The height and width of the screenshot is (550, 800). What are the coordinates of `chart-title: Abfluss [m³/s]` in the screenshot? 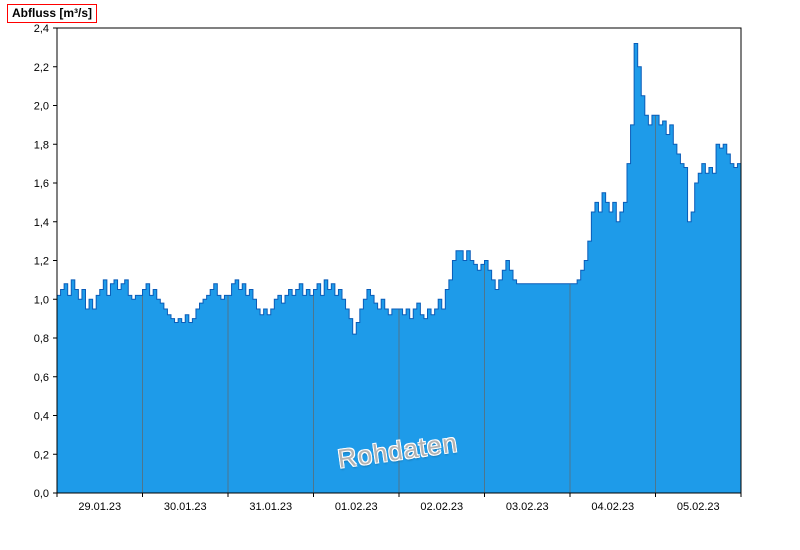 It's located at (52, 13).